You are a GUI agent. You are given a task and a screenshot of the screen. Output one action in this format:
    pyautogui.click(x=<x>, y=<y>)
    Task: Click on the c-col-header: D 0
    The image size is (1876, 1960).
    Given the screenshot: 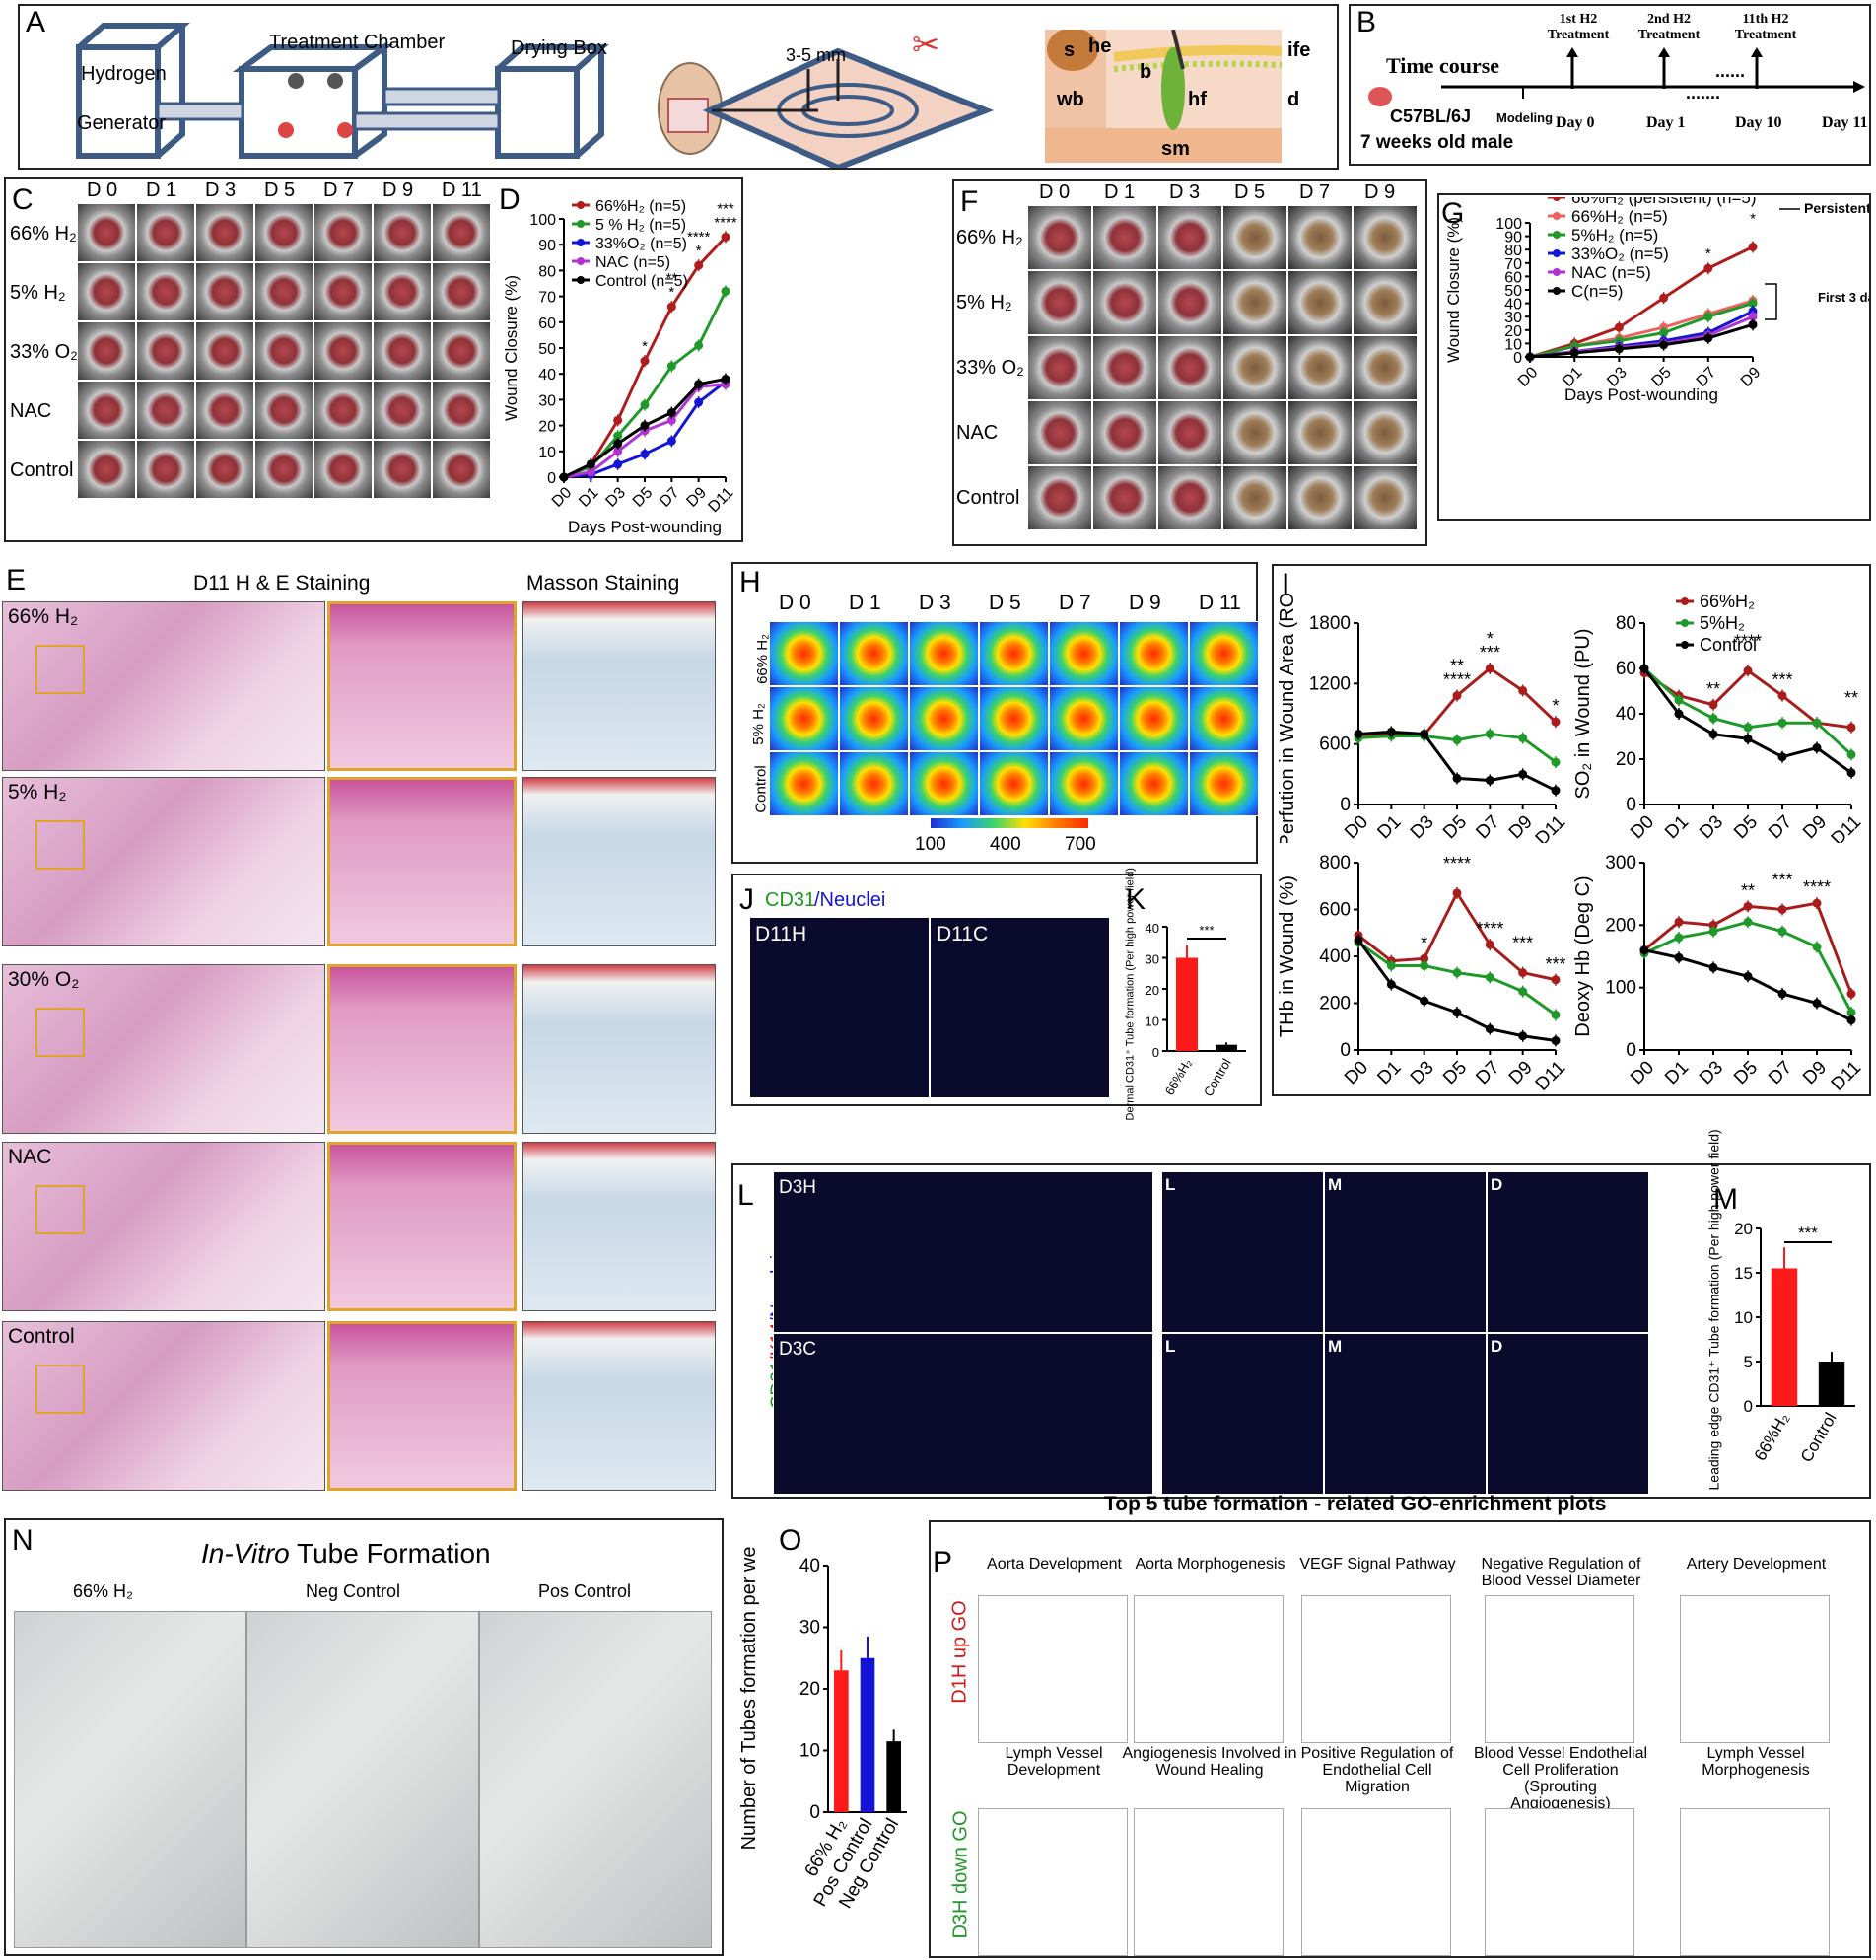 What is the action you would take?
    pyautogui.click(x=102, y=190)
    